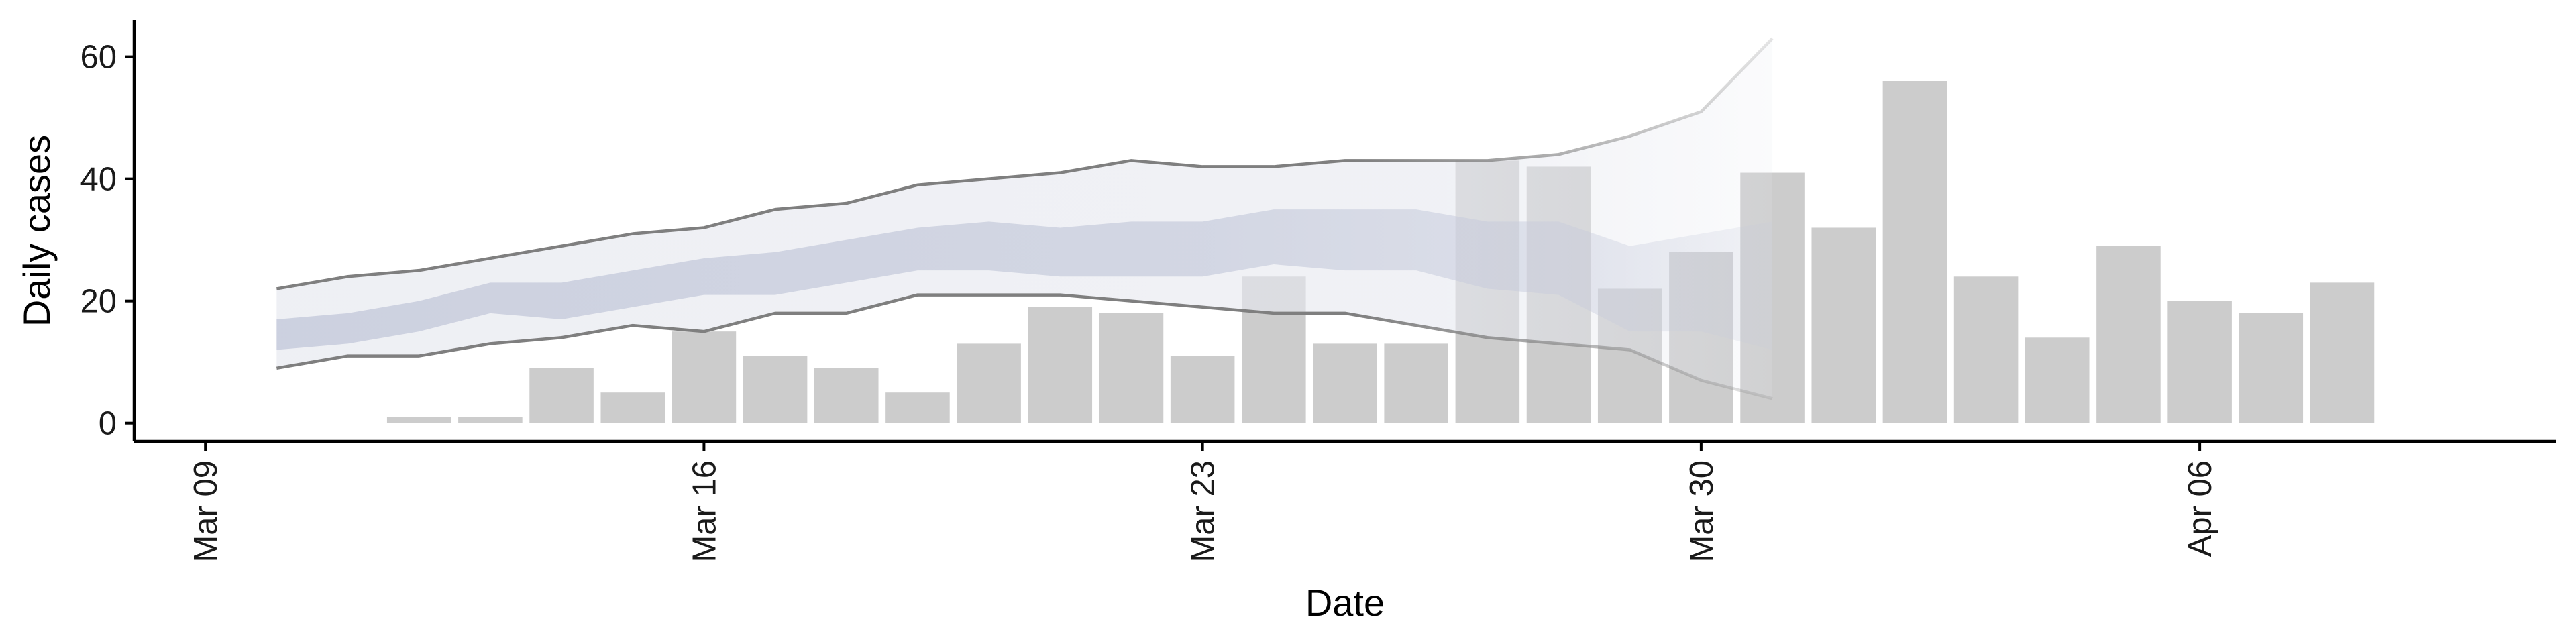  I want to click on x-axis-title: Date, so click(1345, 603).